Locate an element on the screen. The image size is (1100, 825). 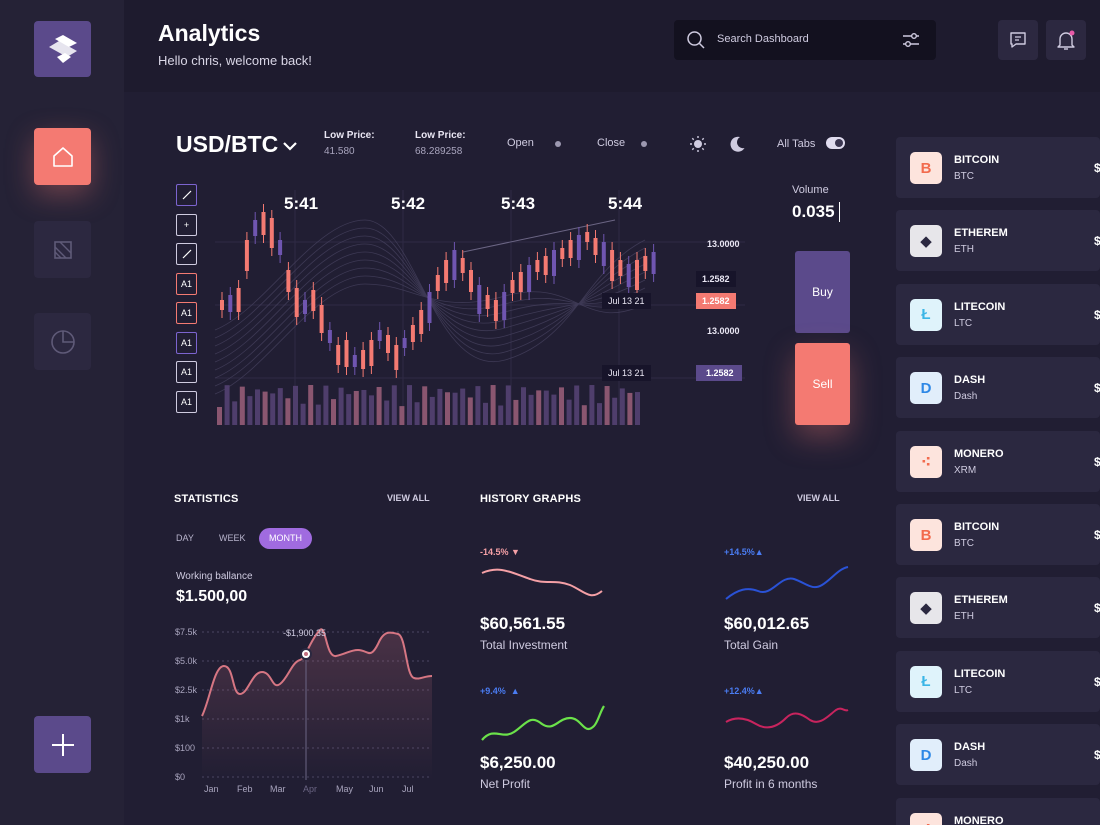
coin-symbol: Dash is located at coordinates (966, 764).